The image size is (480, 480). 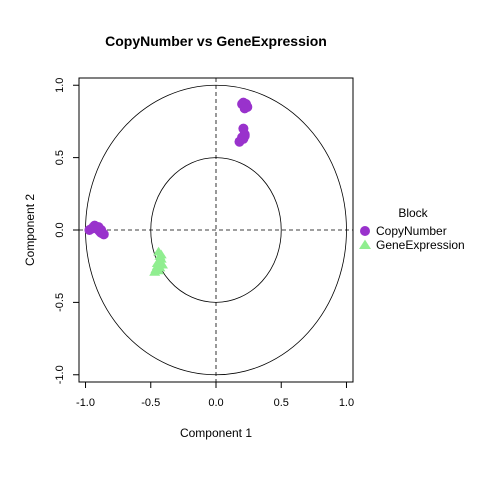 I want to click on y-tick-label: 0.5, so click(x=60, y=157).